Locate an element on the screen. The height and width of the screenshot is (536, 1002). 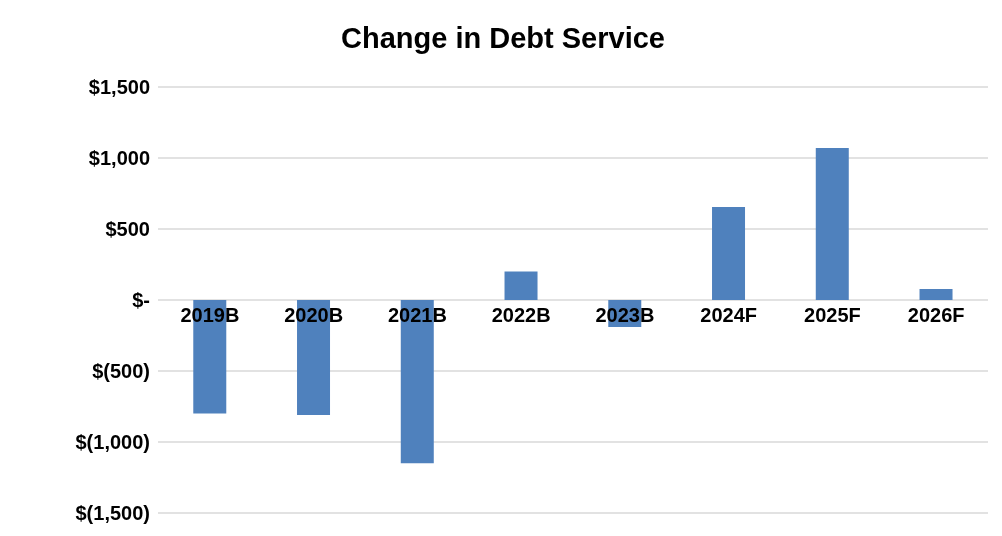
x-tick-label: 2025F is located at coordinates (832, 315).